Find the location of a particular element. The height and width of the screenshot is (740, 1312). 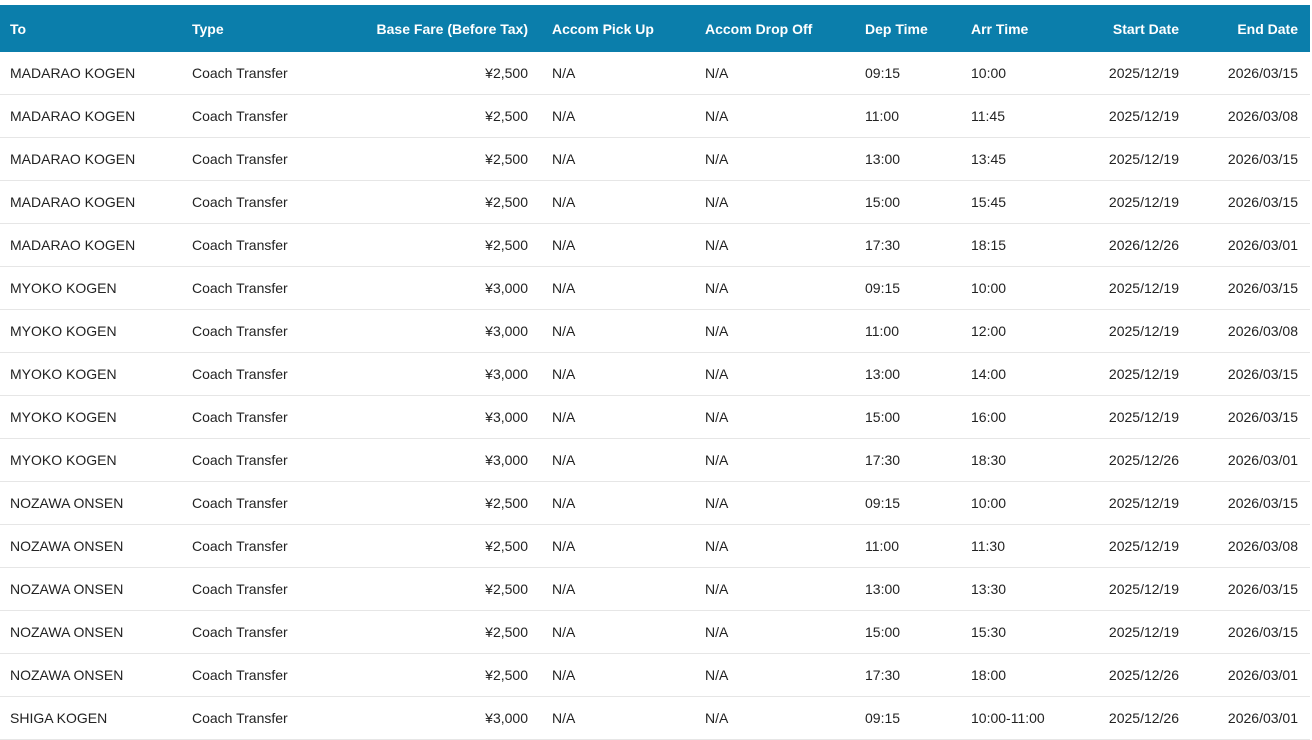

cell-start-date: 2026/12/26 is located at coordinates (1131, 245).